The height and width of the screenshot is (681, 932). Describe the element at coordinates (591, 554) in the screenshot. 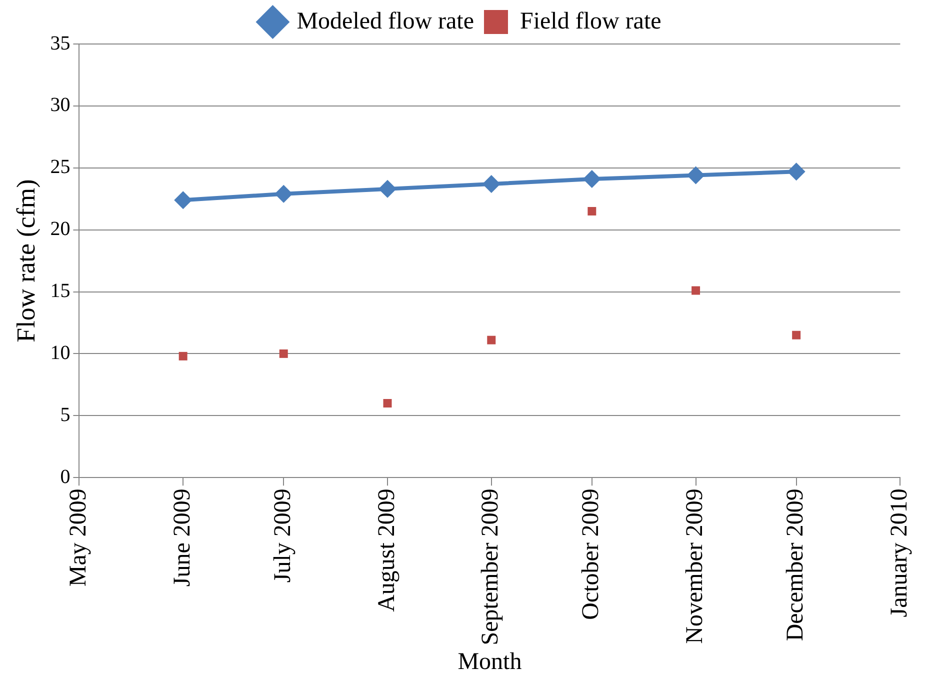

I see `x-tick-label: October 2009` at that location.